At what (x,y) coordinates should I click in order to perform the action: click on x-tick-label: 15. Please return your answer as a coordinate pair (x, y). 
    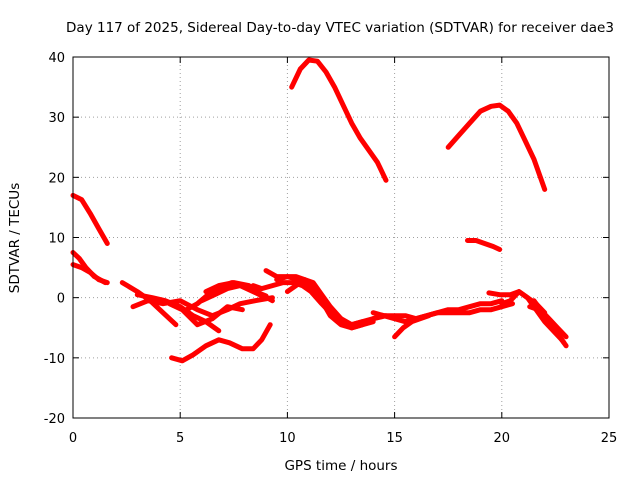
    Looking at the image, I should click on (394, 438).